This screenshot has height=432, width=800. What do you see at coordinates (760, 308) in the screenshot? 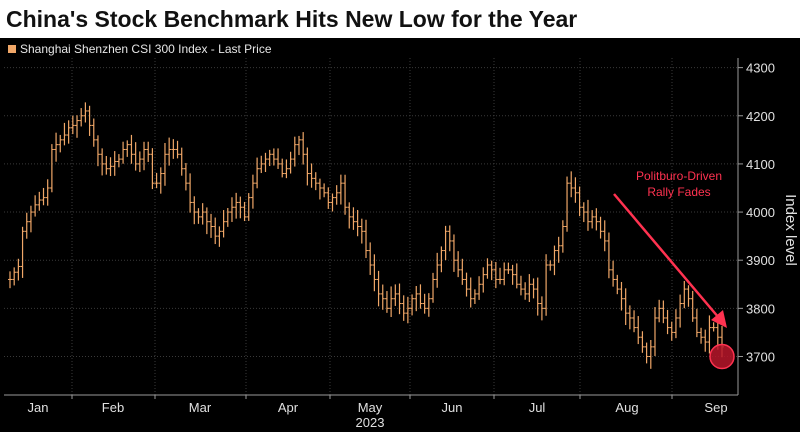
I see `y-tick-label: 3800` at bounding box center [760, 308].